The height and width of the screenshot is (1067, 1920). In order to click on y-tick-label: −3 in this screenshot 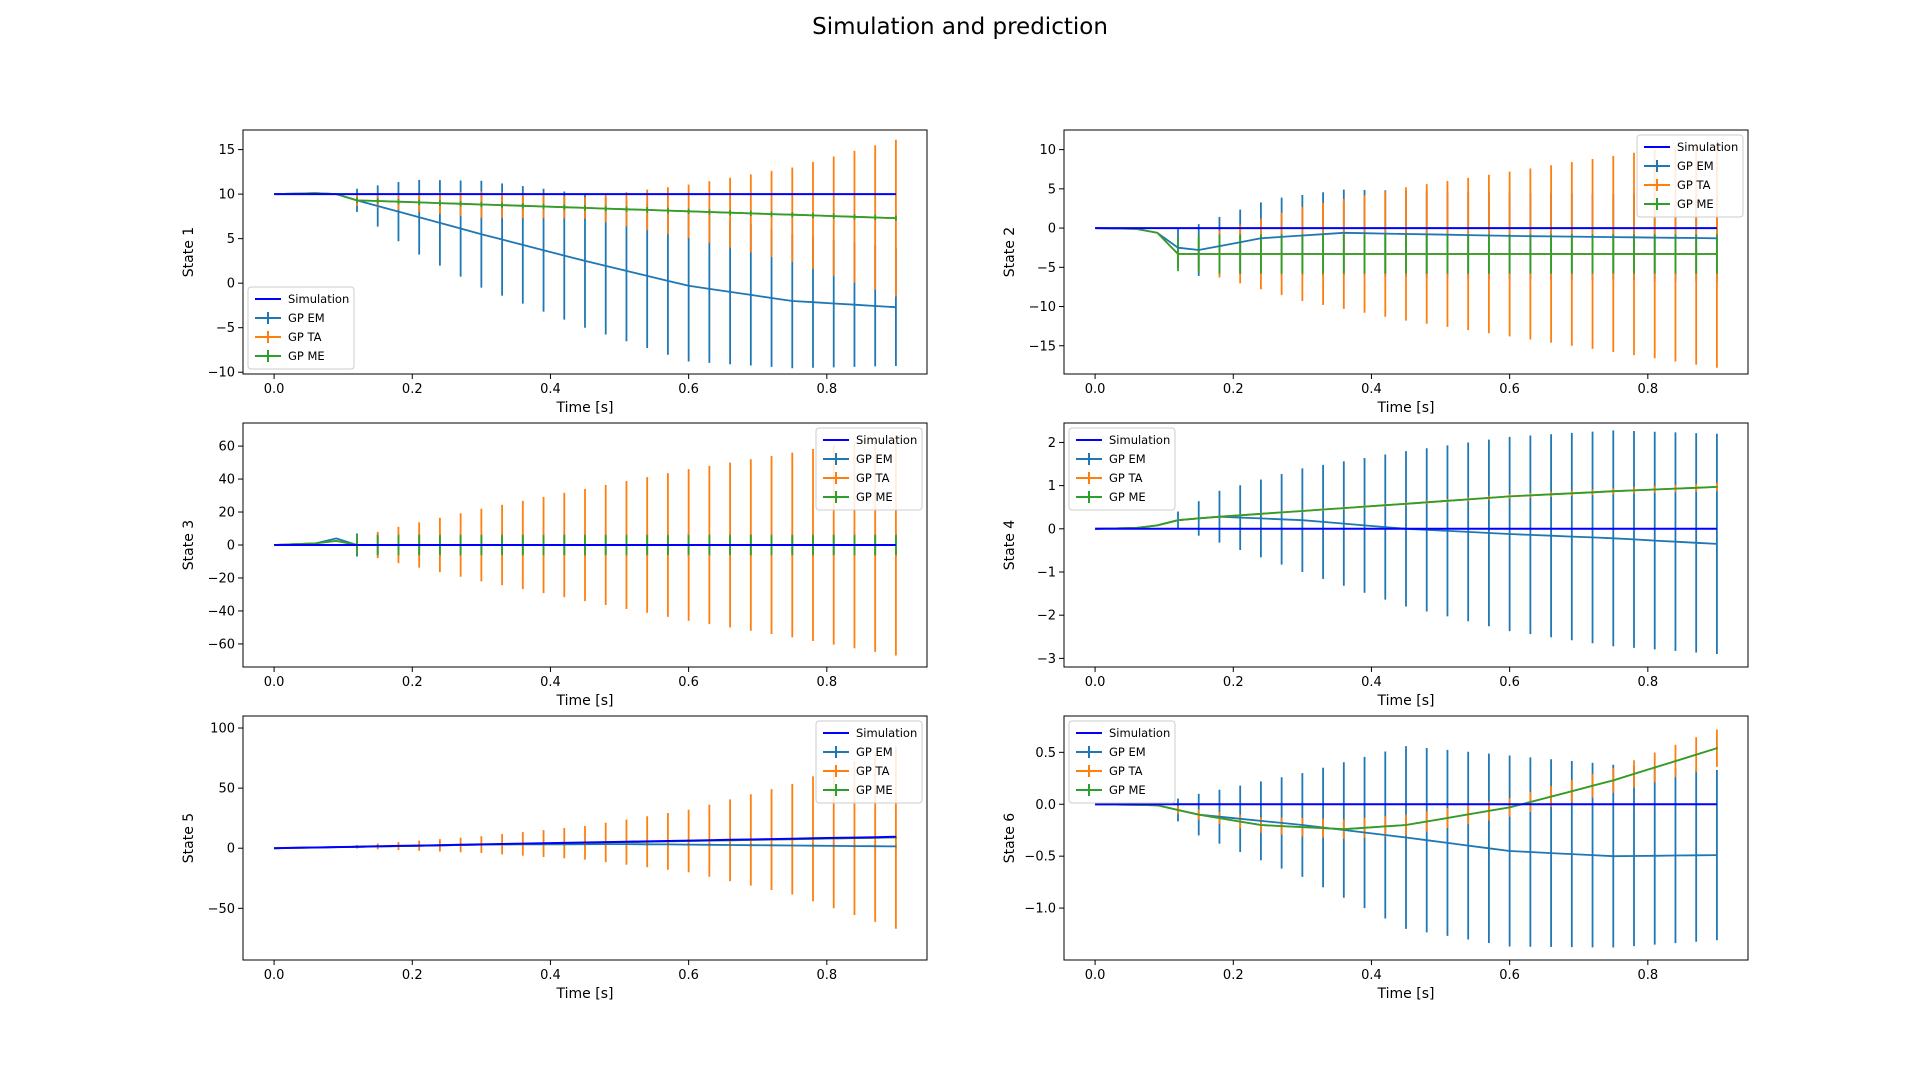, I will do `click(1046, 659)`.